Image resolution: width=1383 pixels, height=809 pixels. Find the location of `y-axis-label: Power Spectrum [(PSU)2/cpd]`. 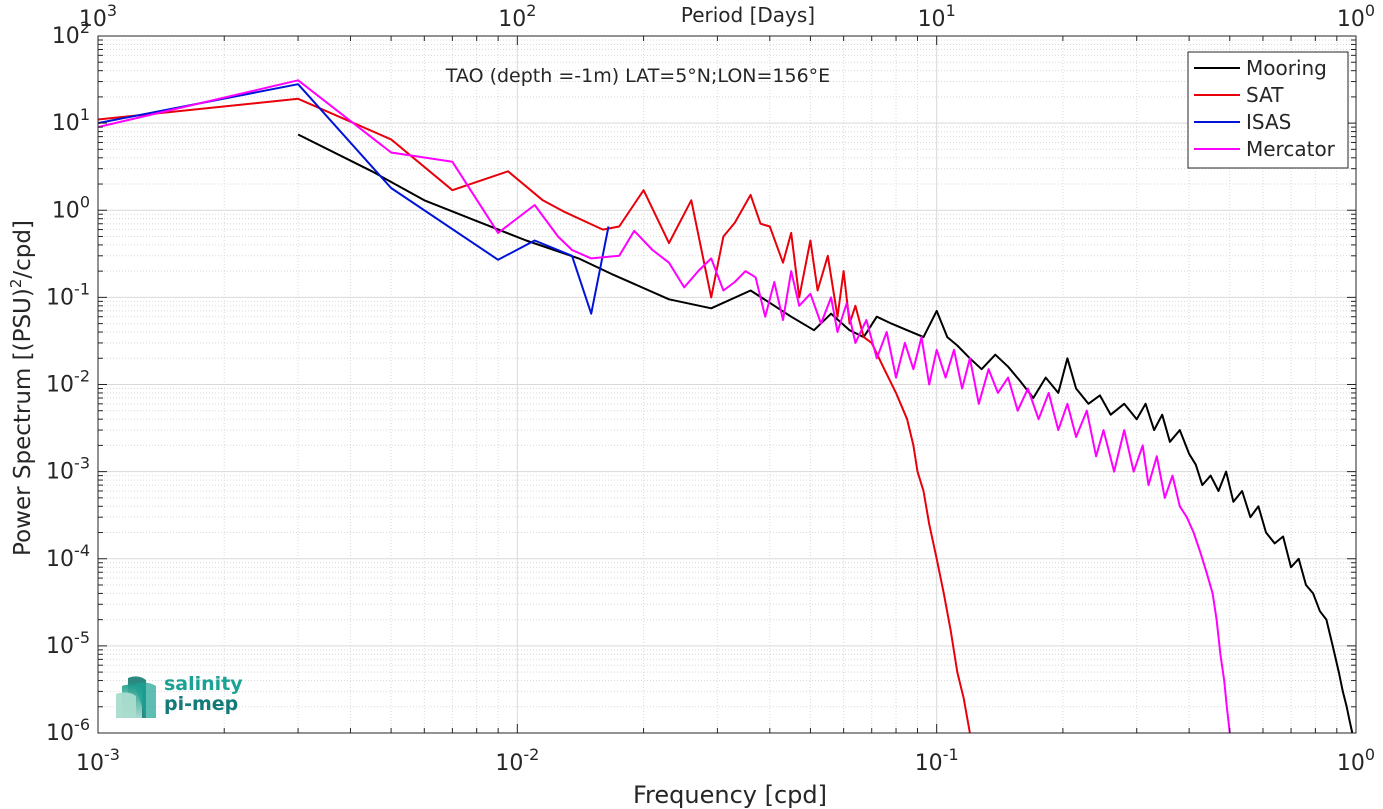

y-axis-label: Power Spectrum [(PSU)2/cpd] is located at coordinates (21, 388).